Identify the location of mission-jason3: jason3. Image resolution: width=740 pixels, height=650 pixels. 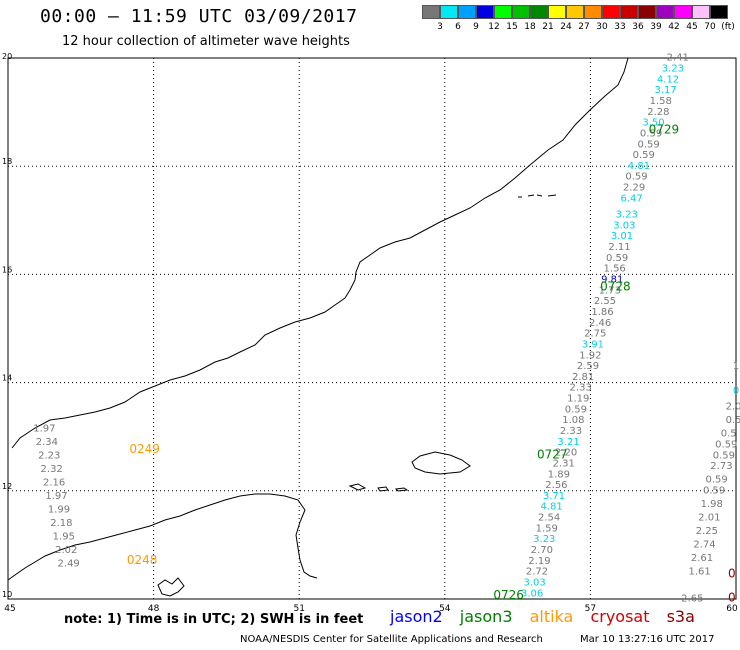
(486, 616).